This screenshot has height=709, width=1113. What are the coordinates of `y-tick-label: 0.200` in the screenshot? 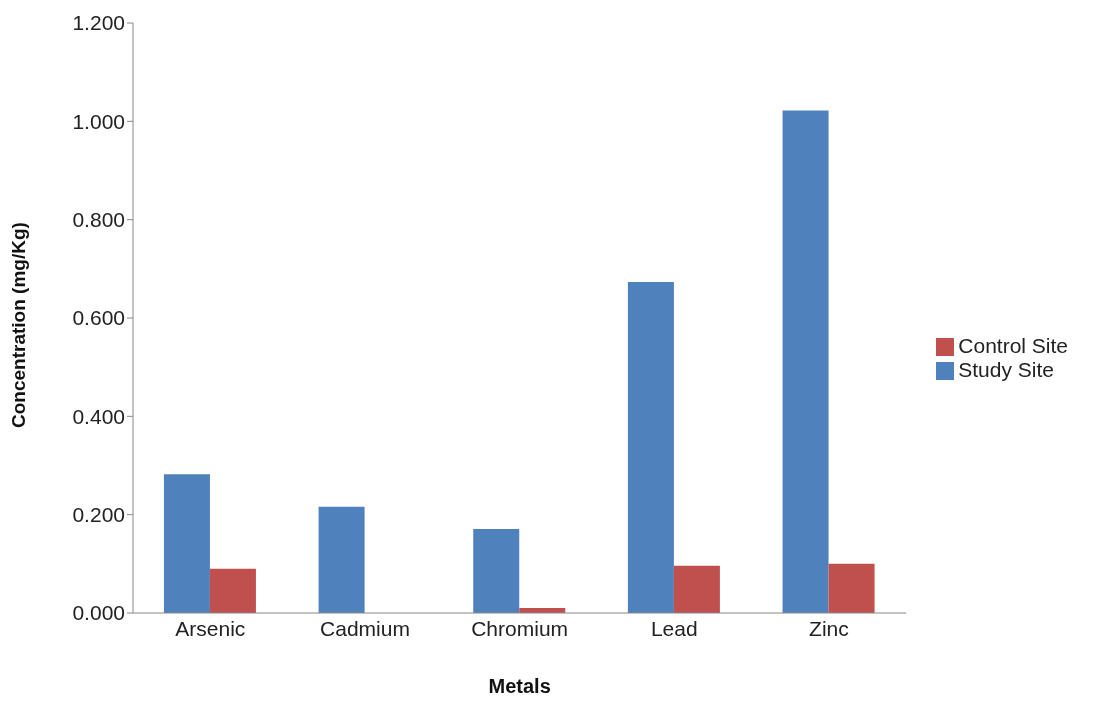 It's located at (98, 515).